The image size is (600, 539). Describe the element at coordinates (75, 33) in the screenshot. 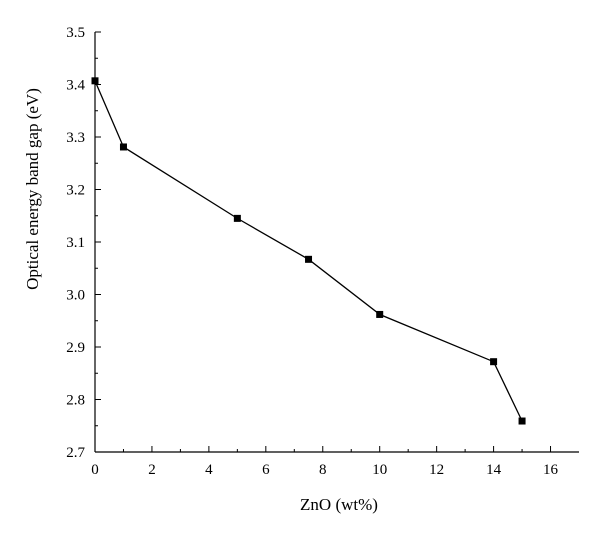

I see `y-tick-label: 3.5` at that location.